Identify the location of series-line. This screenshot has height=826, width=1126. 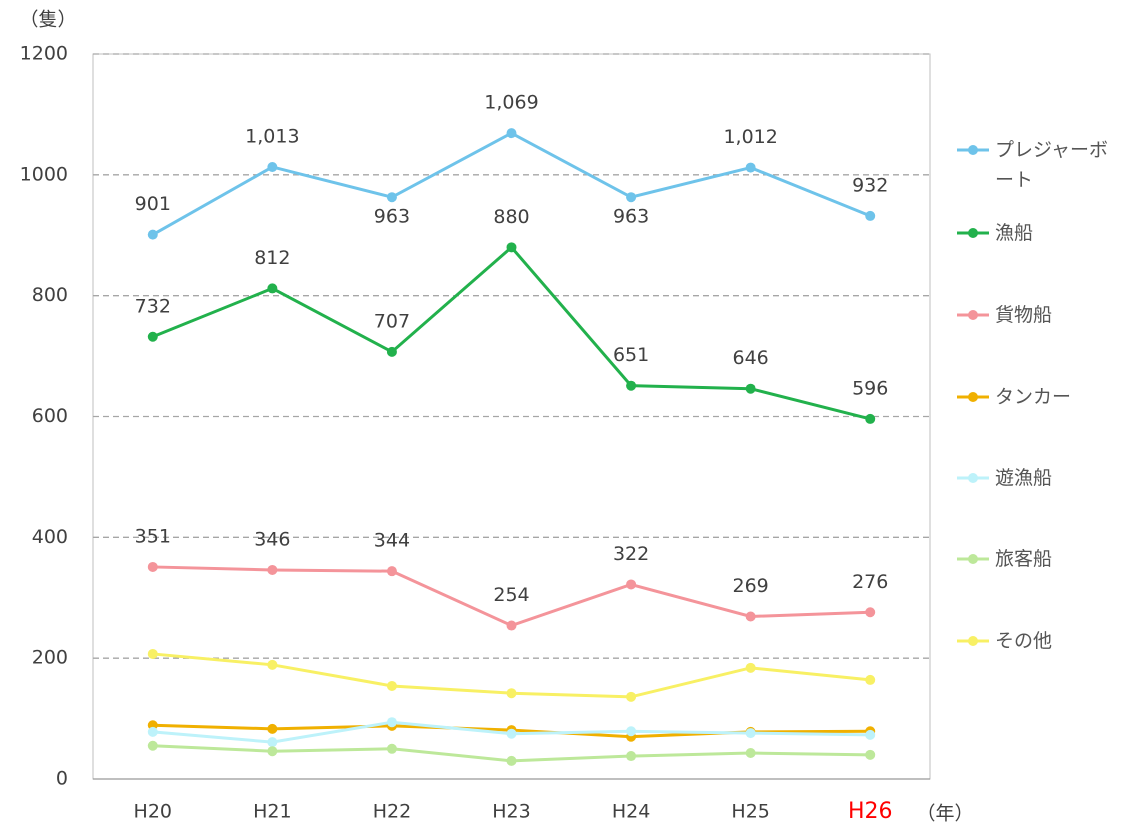
(511, 333).